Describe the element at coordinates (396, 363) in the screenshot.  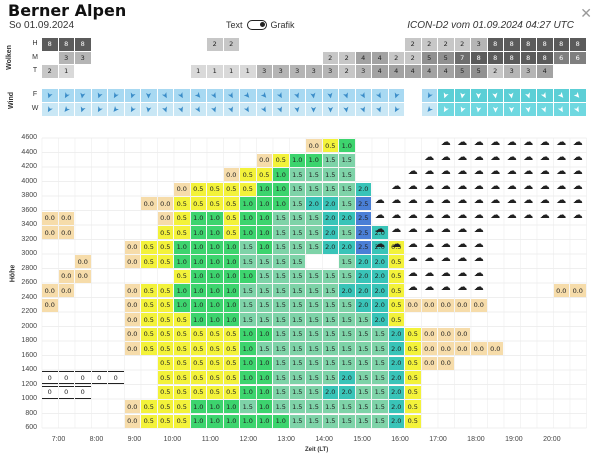
I see `thermal-cell: 2.0` at that location.